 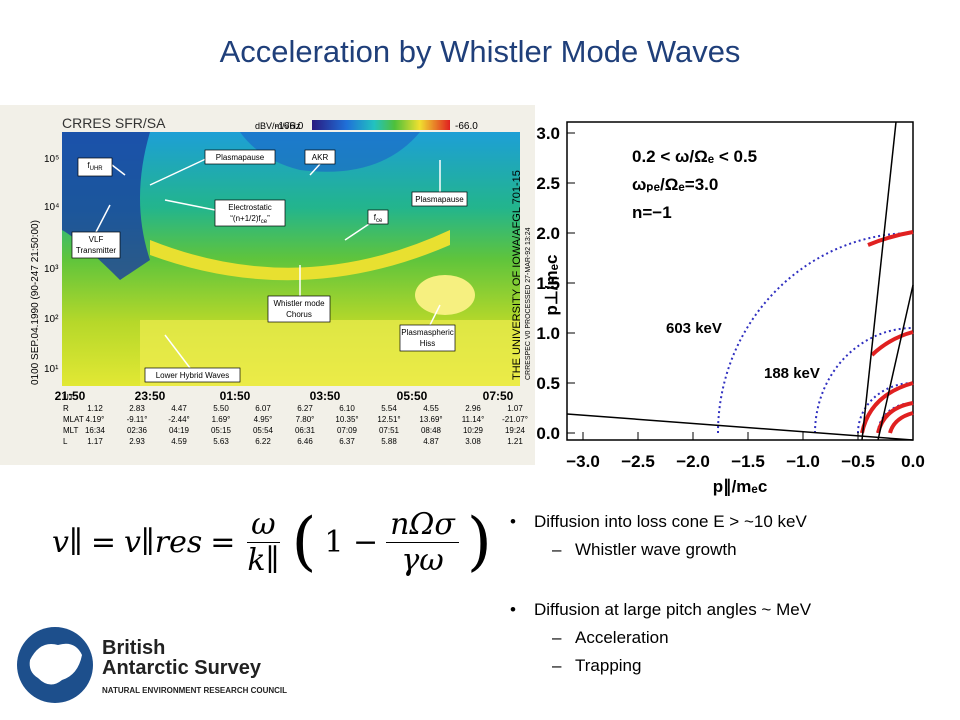 What do you see at coordinates (289, 126) in the screenshot?
I see `colorbar-min: -166.0` at bounding box center [289, 126].